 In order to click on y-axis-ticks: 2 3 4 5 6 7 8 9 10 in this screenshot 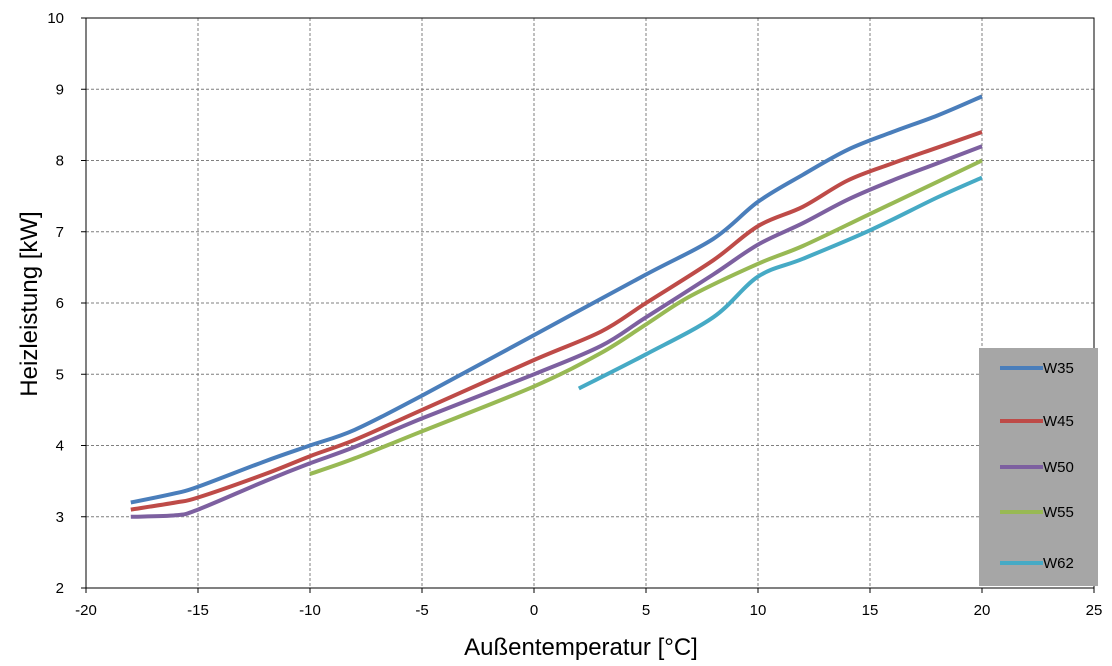, I will do `click(66, 303)`.